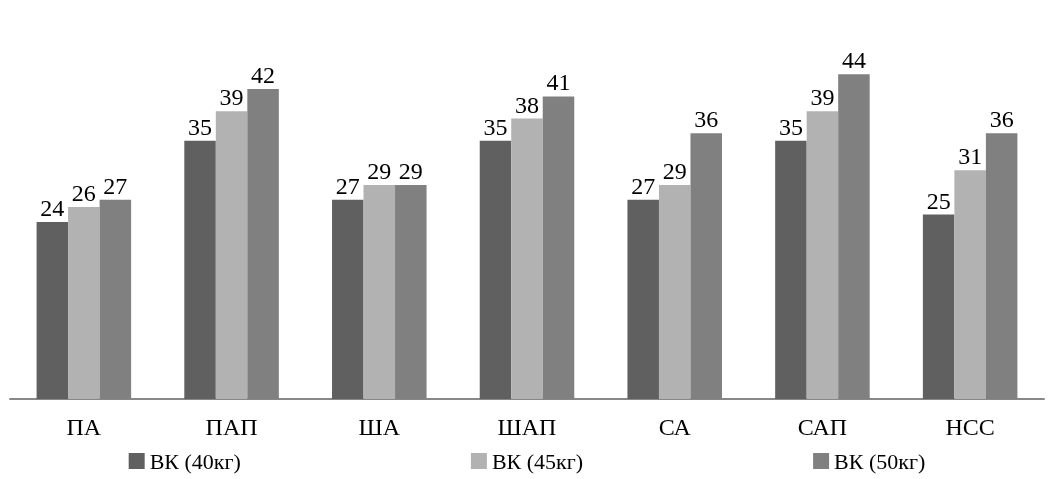 This screenshot has width=1054, height=479. I want to click on x-tick-label: ПА, so click(84, 427).